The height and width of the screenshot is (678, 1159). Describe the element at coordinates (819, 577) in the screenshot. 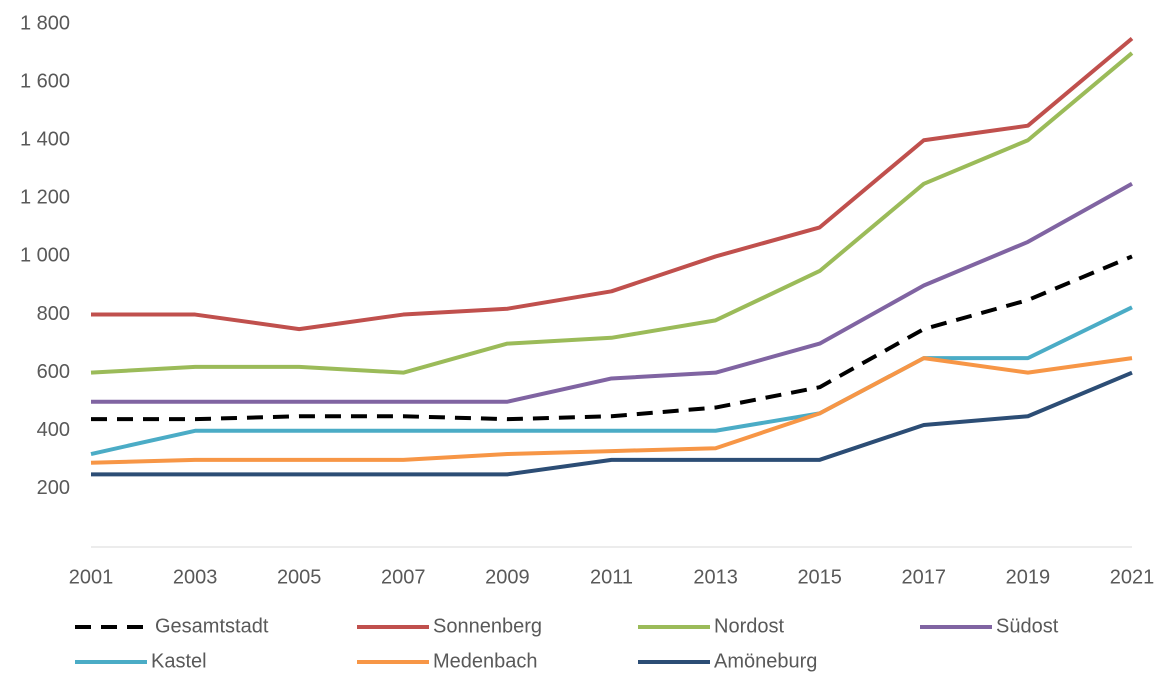

I see `x-tick-label: 2015` at that location.